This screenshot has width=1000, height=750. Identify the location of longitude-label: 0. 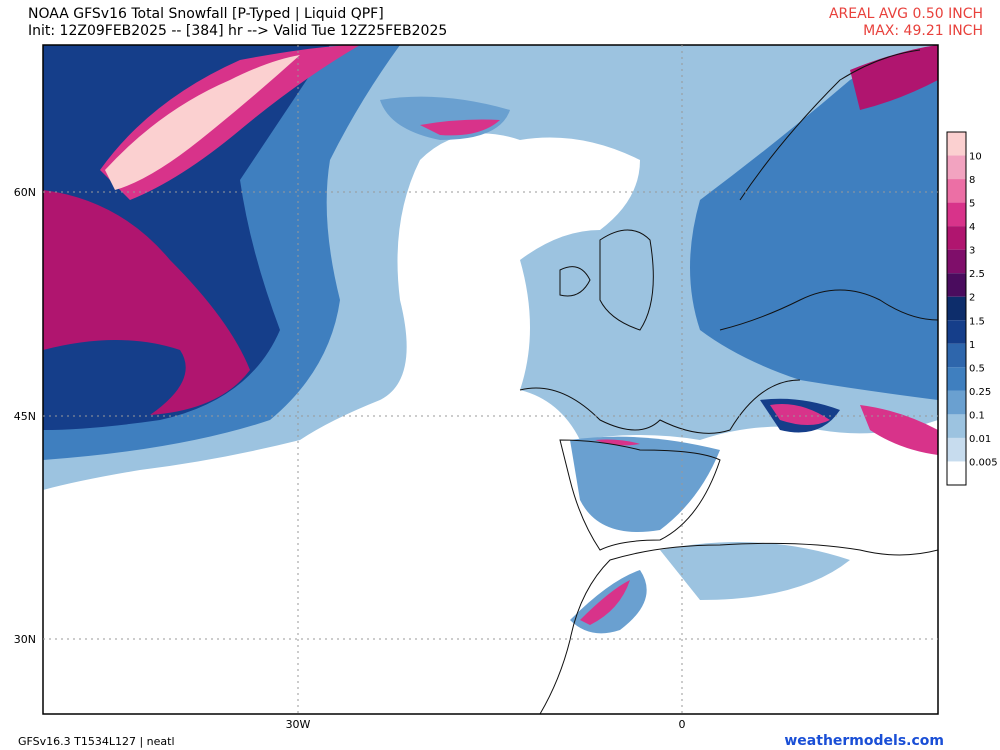
(682, 724).